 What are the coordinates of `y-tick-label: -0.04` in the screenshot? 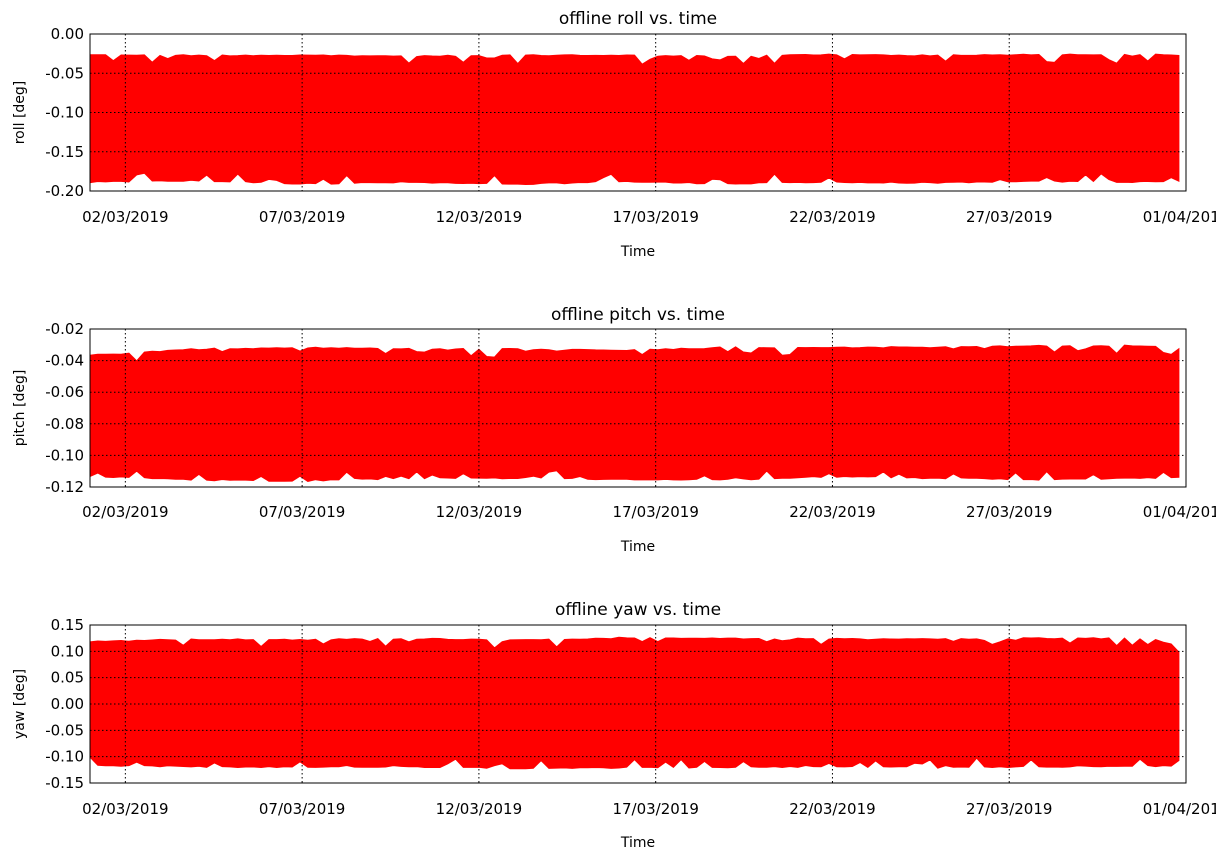 It's located at (64, 361).